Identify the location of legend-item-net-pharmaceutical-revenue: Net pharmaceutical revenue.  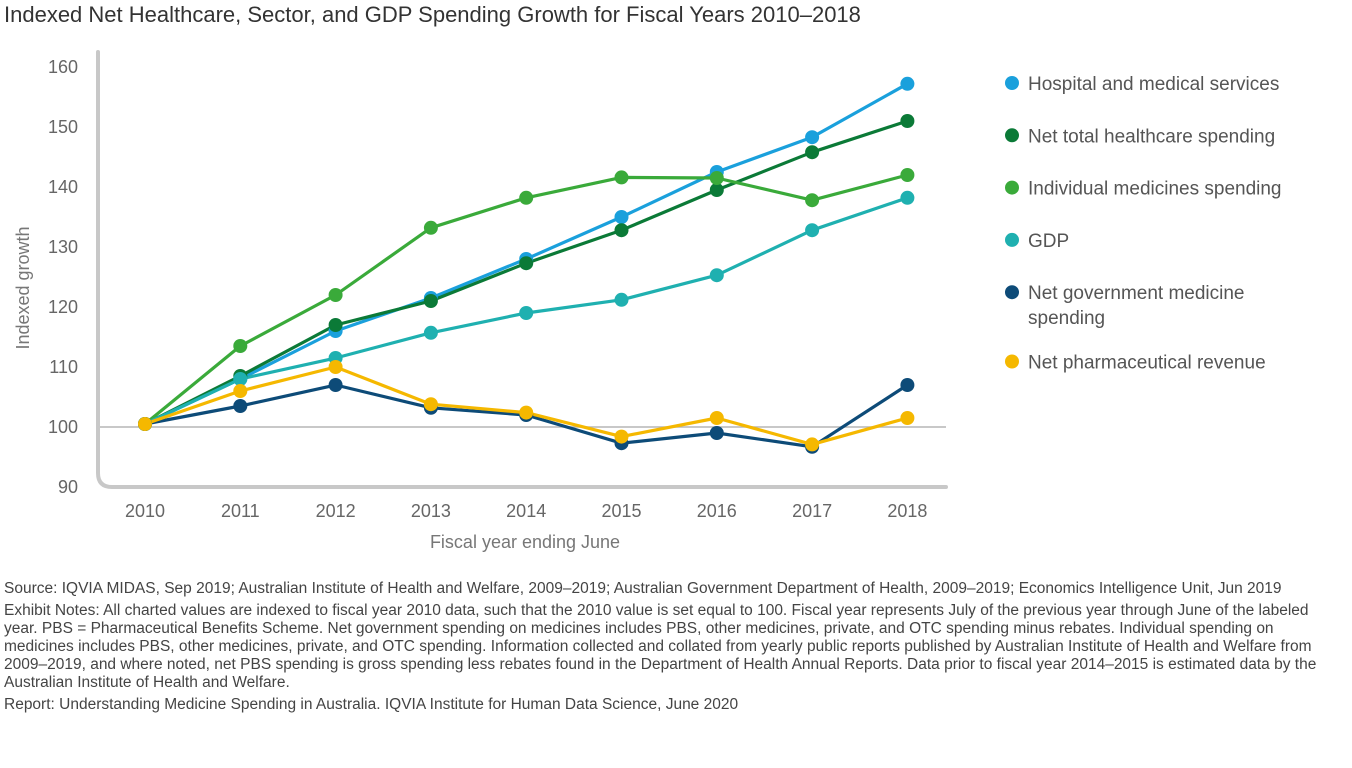
(1135, 363).